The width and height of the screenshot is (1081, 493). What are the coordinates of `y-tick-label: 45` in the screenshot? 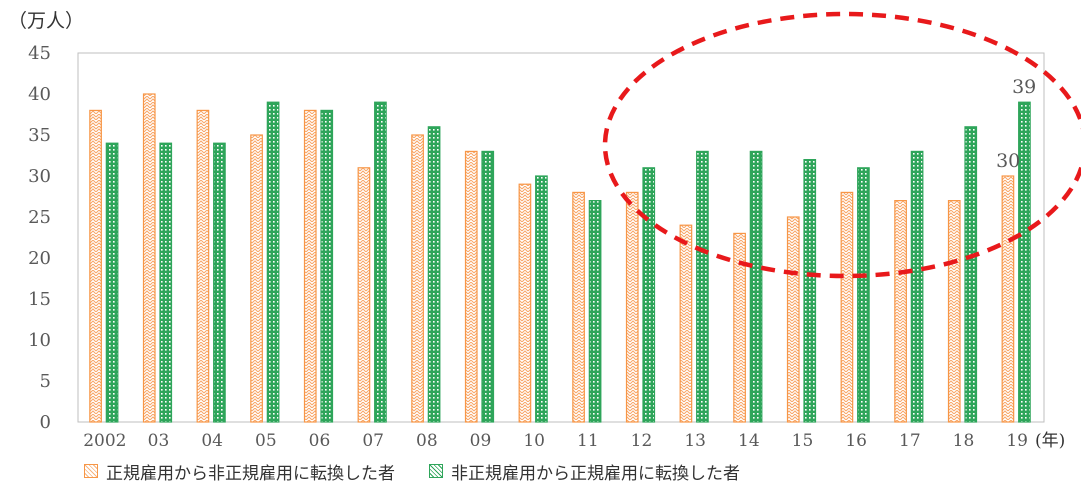 It's located at (39, 53).